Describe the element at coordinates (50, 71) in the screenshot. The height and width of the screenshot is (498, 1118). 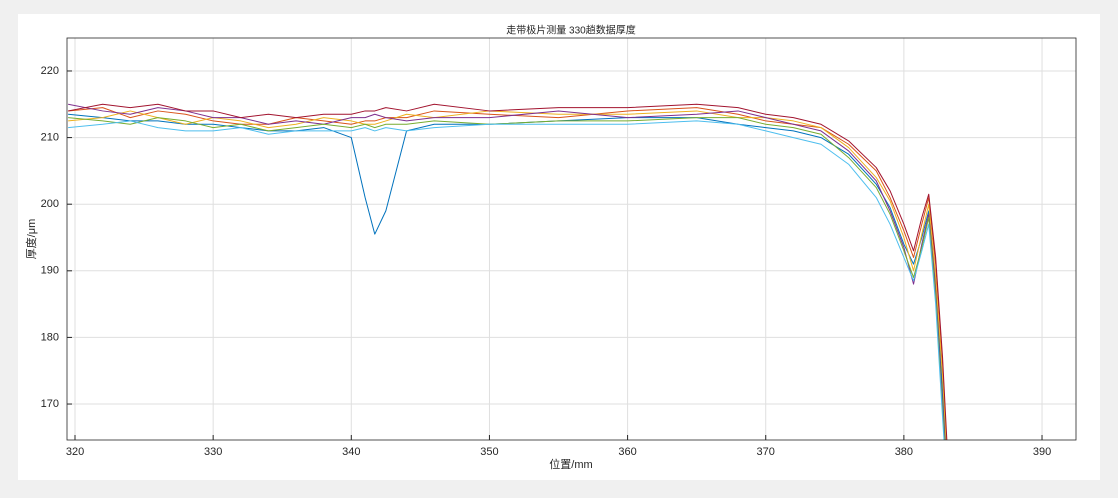
I see `y-tick-label: 220` at that location.